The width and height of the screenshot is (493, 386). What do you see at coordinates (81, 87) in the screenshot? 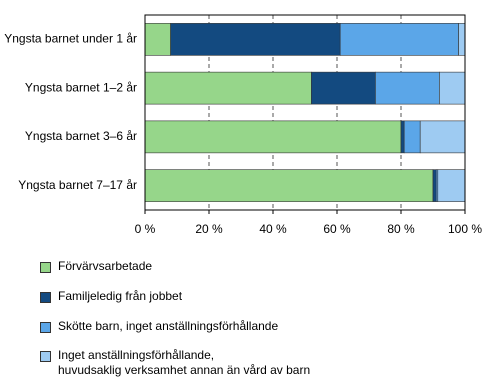
I see `y-tick-label: Yngsta barnet 1–2 år` at bounding box center [81, 87].